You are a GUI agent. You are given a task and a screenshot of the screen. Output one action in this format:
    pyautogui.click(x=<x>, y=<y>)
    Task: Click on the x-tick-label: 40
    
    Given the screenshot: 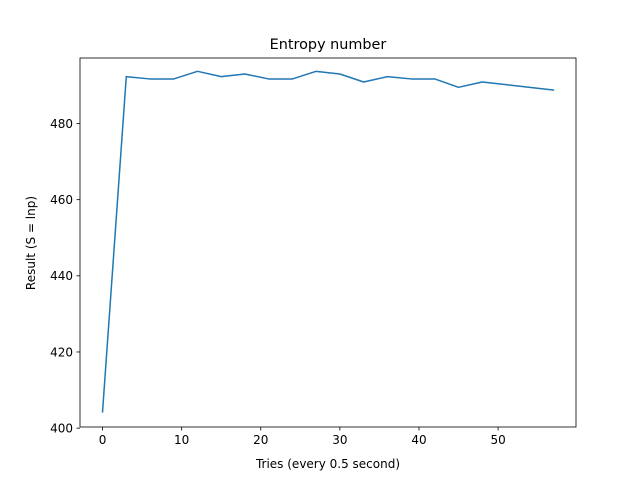 What is the action you would take?
    pyautogui.click(x=418, y=440)
    